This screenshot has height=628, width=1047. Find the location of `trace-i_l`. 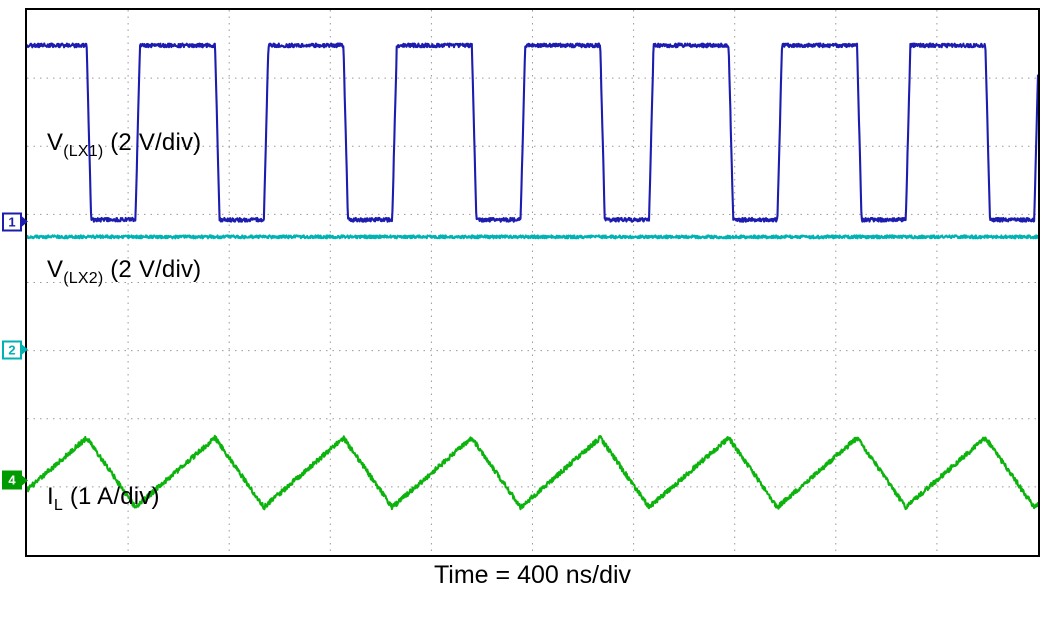

trace-i_l is located at coordinates (532, 472).